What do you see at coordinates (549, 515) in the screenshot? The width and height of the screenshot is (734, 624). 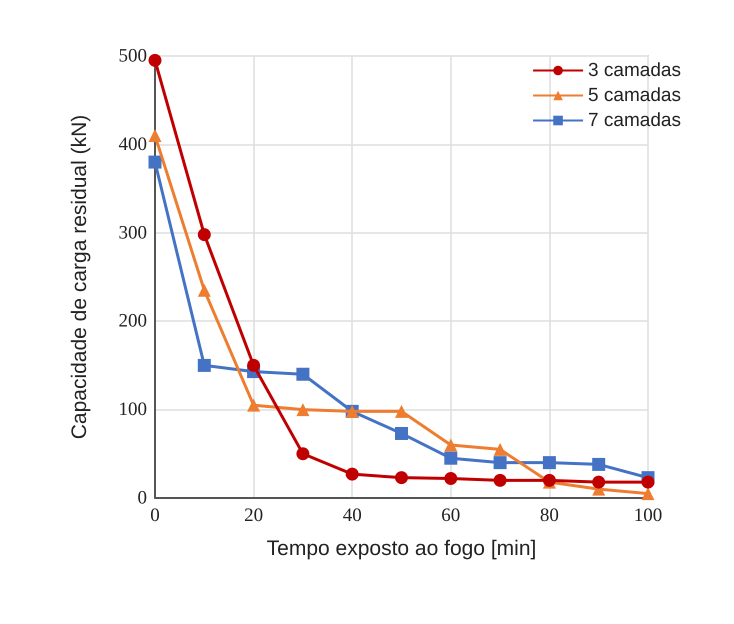 I see `x-tick-label: 80` at bounding box center [549, 515].